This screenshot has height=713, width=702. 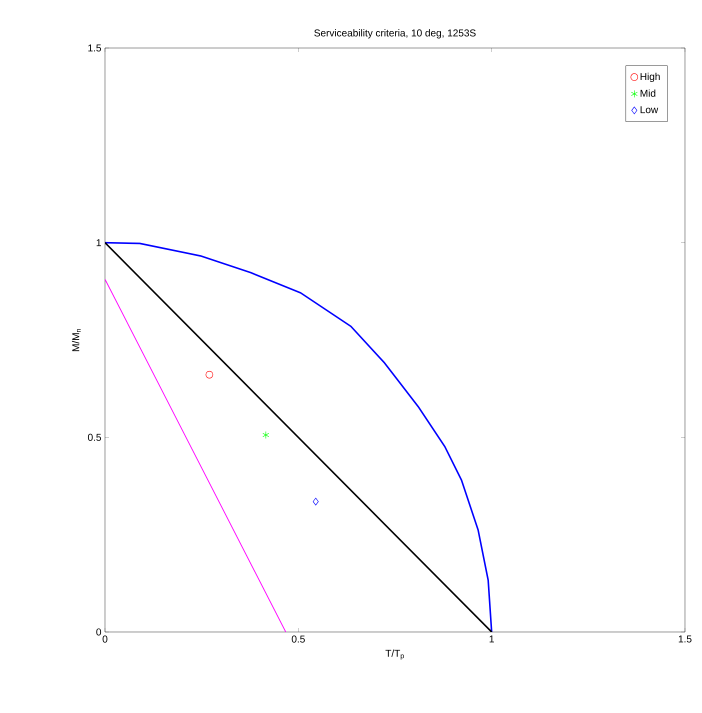 I want to click on legend-label: Mid, so click(x=648, y=93).